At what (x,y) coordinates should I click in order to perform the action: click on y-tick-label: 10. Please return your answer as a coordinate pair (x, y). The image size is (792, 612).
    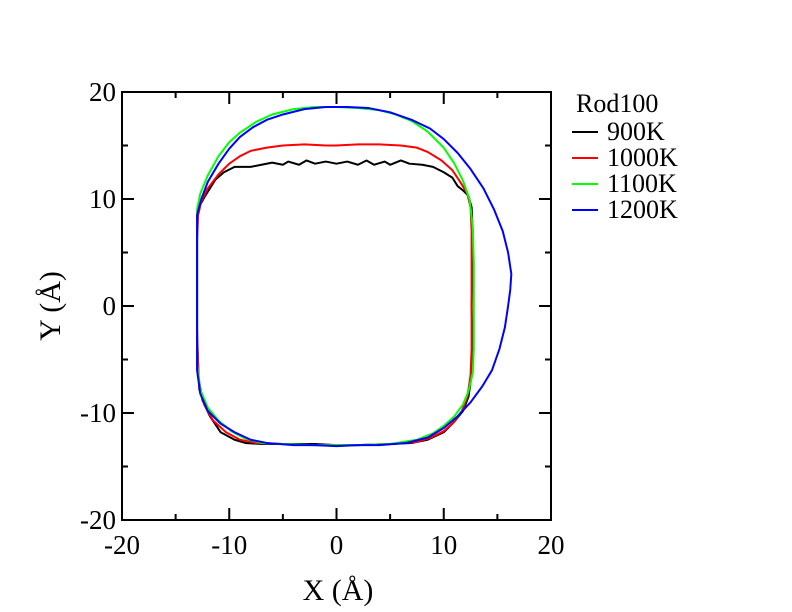
    Looking at the image, I should click on (102, 199).